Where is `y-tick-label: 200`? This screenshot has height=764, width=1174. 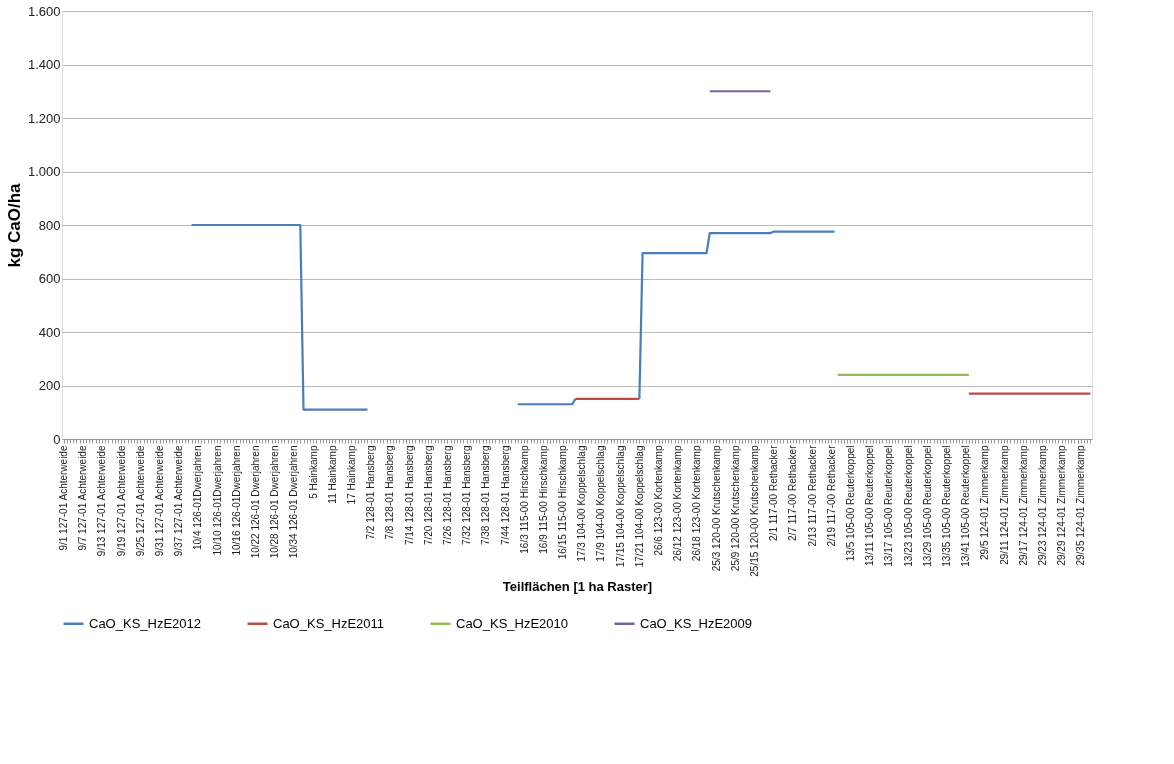 y-tick-label: 200 is located at coordinates (49, 385).